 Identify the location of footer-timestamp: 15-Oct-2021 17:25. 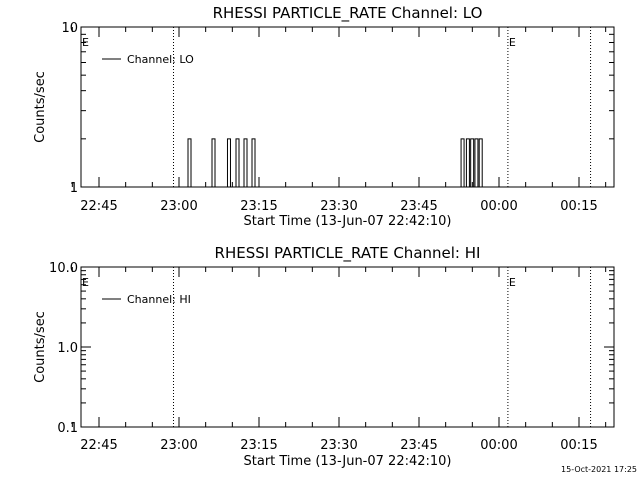
(599, 469).